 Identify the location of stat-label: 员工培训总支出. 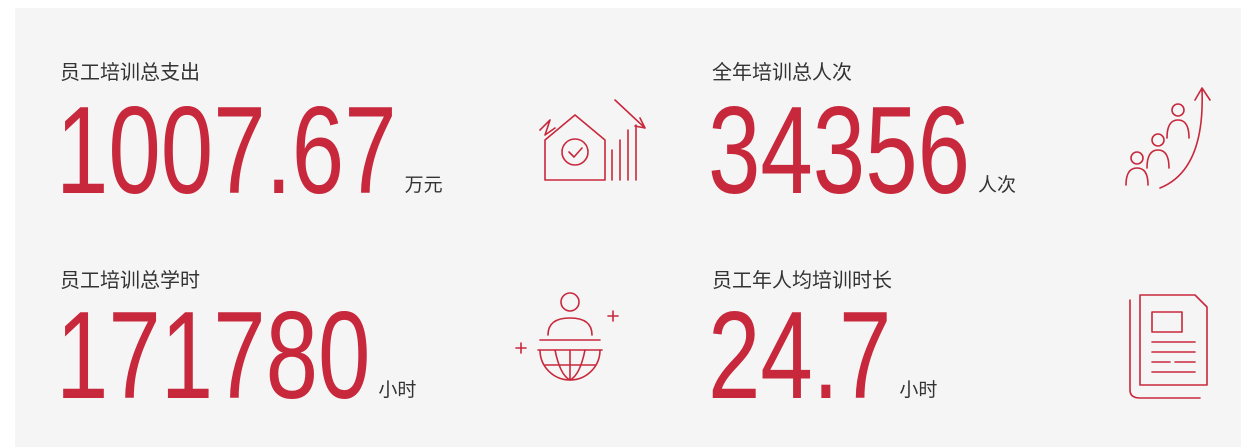
(130, 72).